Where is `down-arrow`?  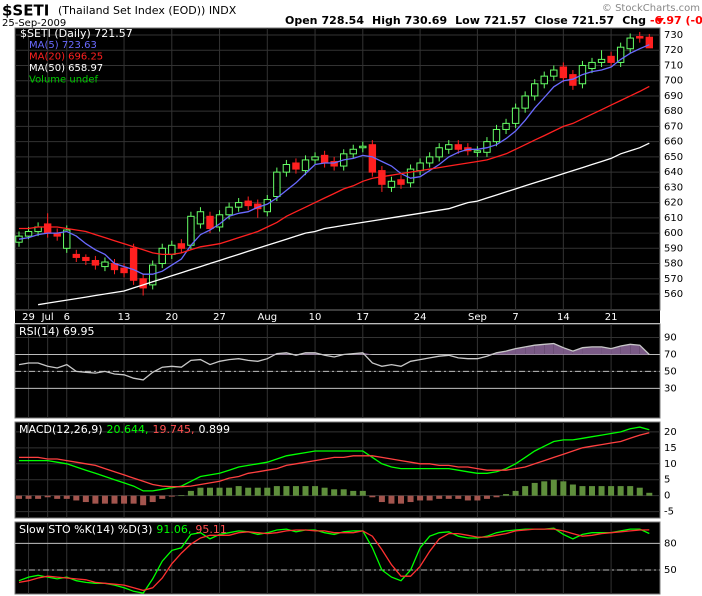
down-arrow is located at coordinates (660, 21).